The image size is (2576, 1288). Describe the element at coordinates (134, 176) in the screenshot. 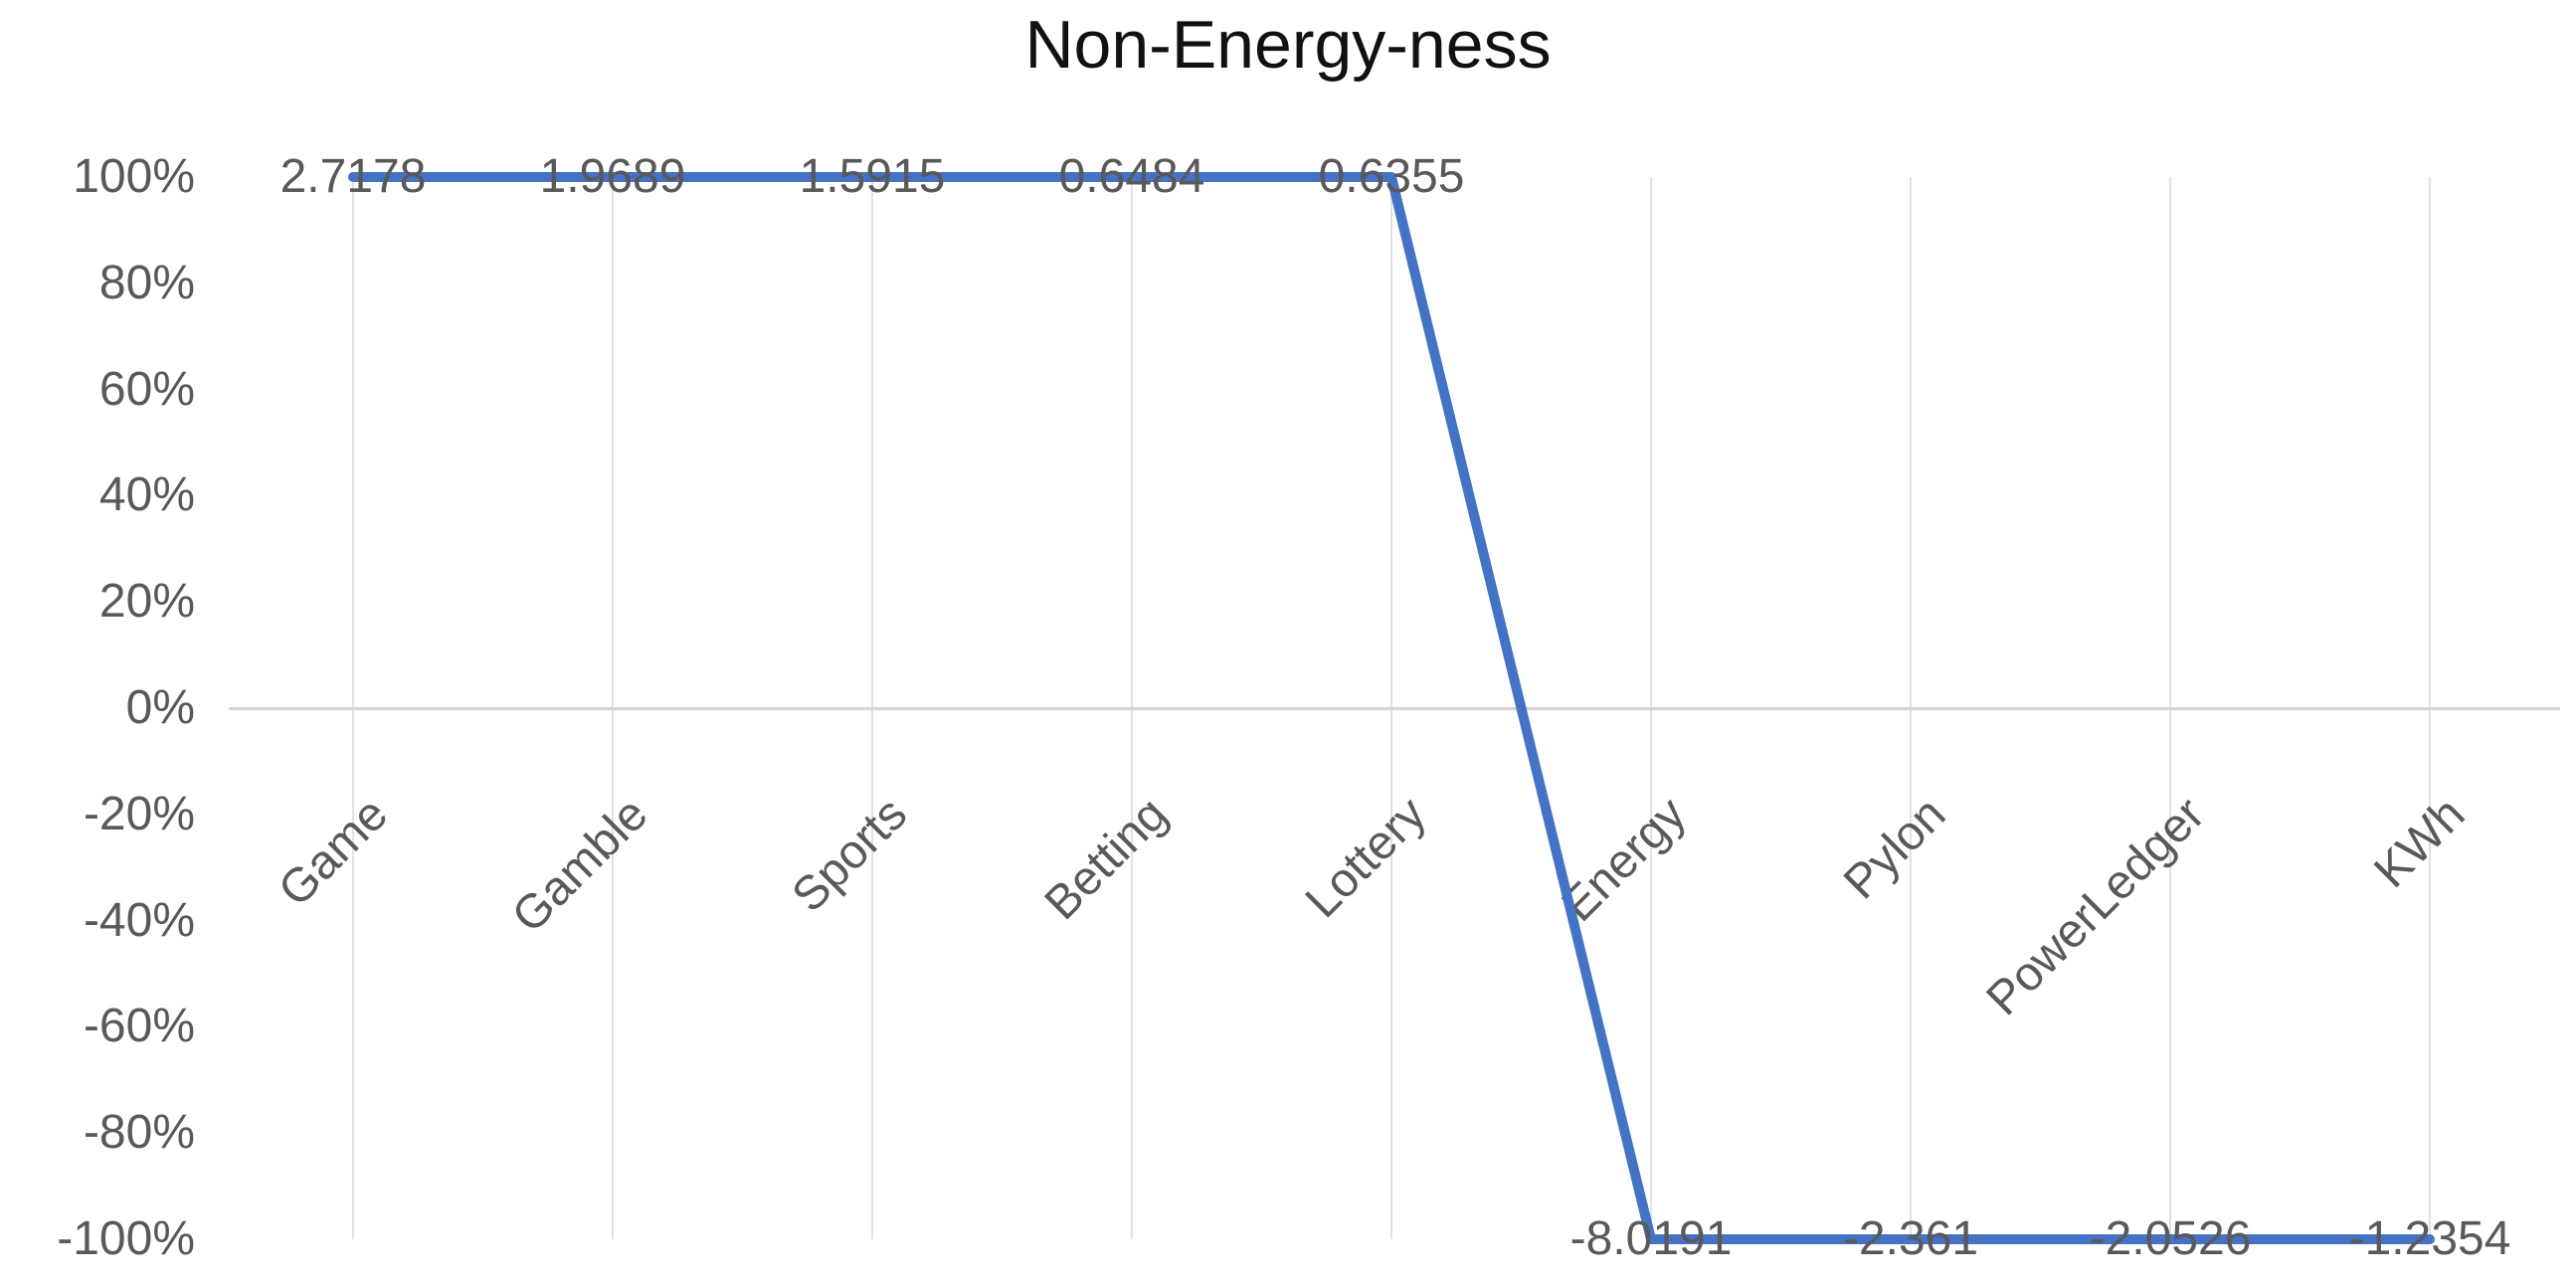

I see `y-axis-tick-label: 100%` at that location.